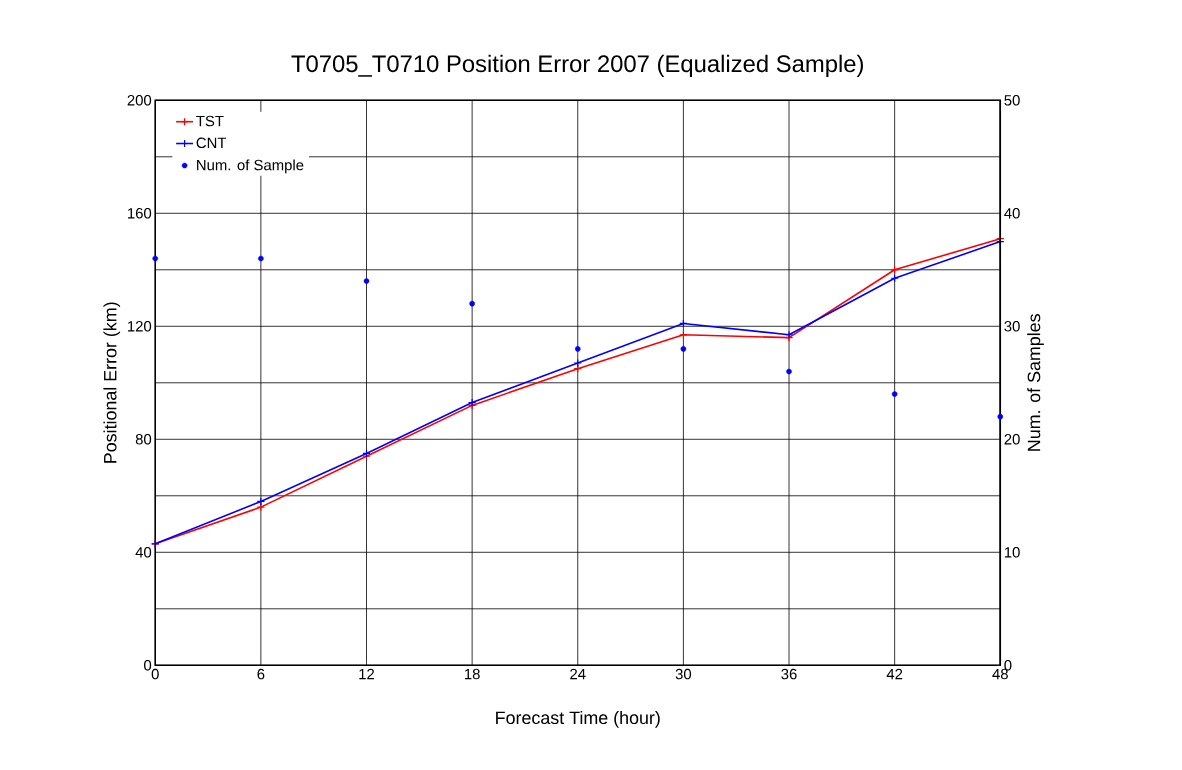  What do you see at coordinates (211, 143) in the screenshot?
I see `legend-label: CNT` at bounding box center [211, 143].